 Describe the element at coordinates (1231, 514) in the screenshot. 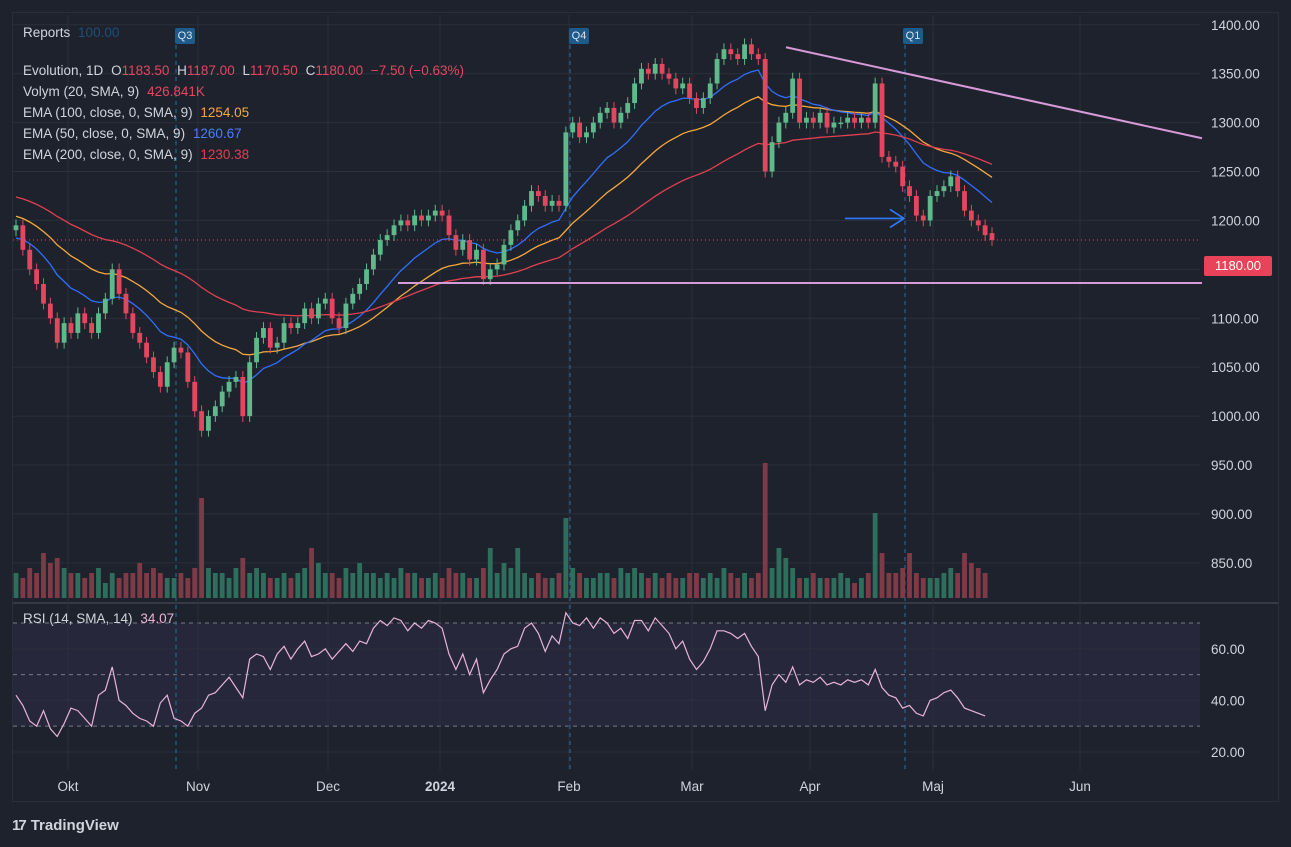

I see `price-tick-label: 900.00` at that location.